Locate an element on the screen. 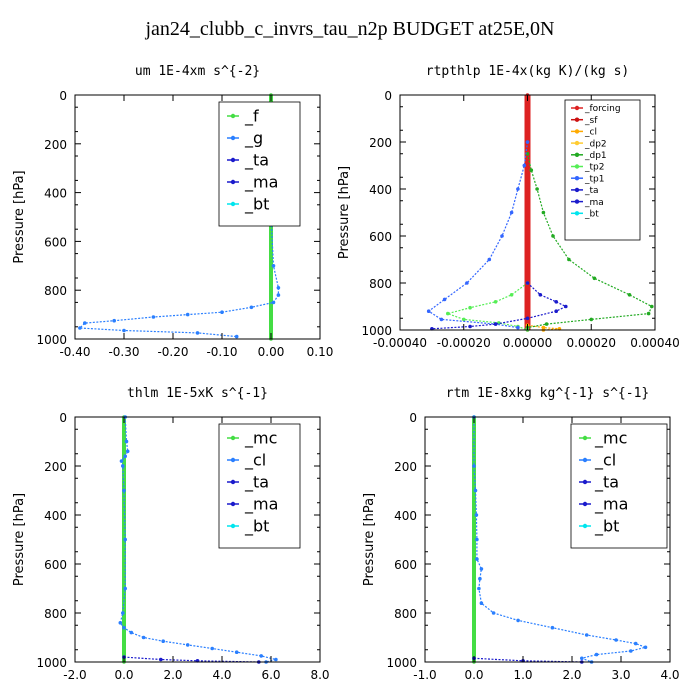  legend-label: _tp2 is located at coordinates (594, 168).